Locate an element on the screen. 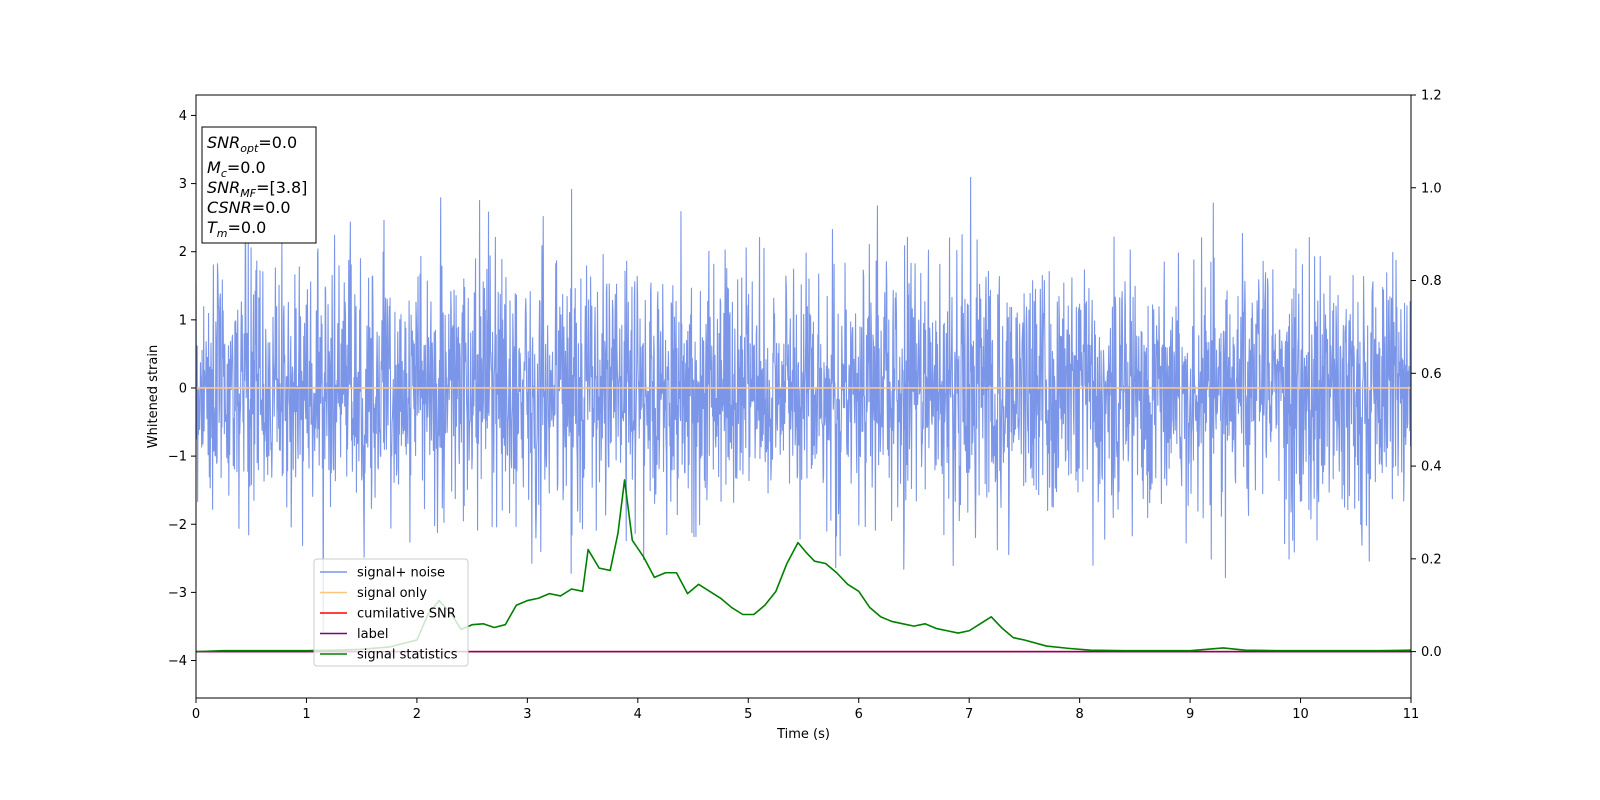 This screenshot has height=800, width=1600. info-line: Tm=0.0 is located at coordinates (236, 229).